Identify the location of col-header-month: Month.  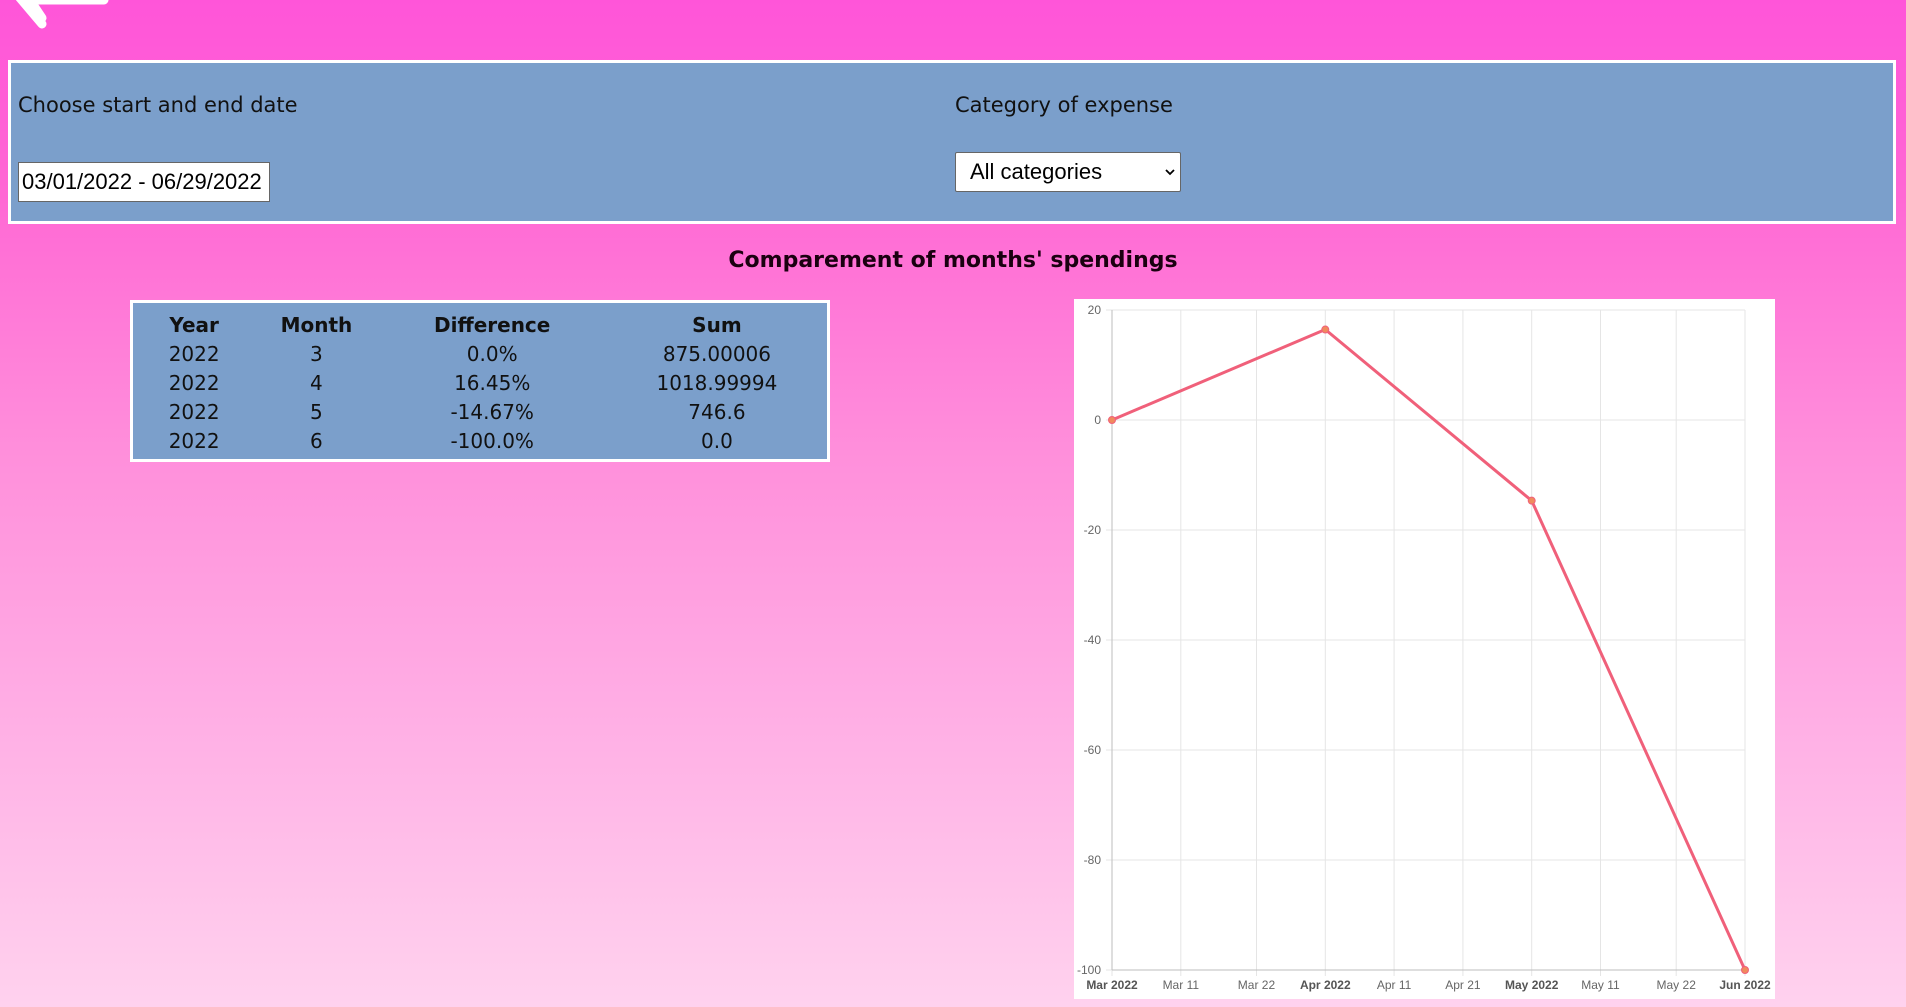
(316, 324).